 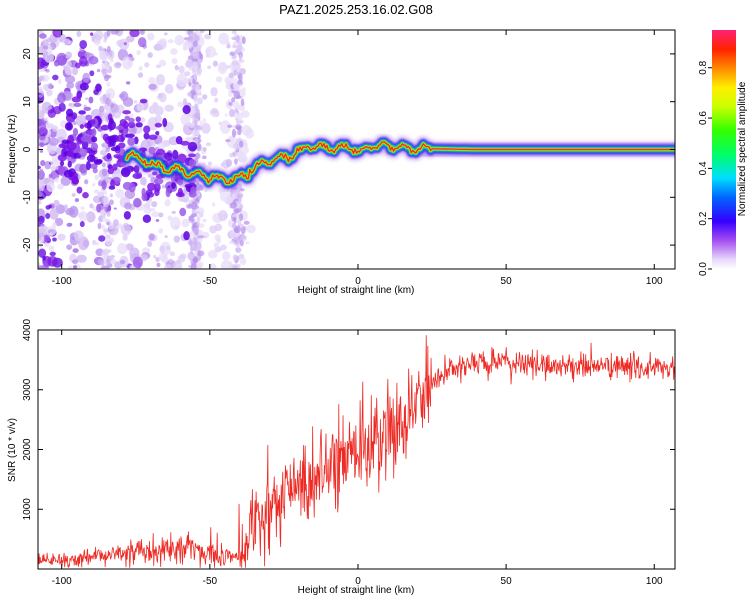 I want to click on snr-x-tick-label: -100, so click(x=62, y=581).